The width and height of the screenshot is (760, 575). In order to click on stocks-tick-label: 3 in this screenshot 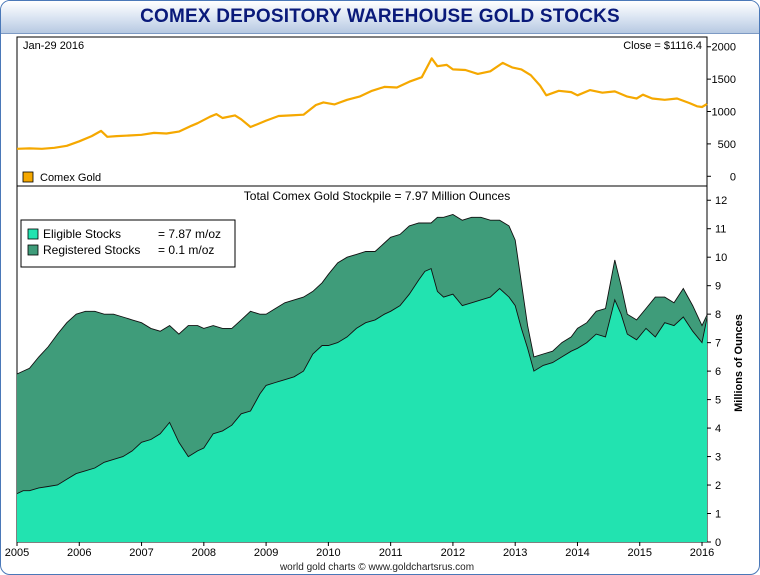, I will do `click(718, 458)`.